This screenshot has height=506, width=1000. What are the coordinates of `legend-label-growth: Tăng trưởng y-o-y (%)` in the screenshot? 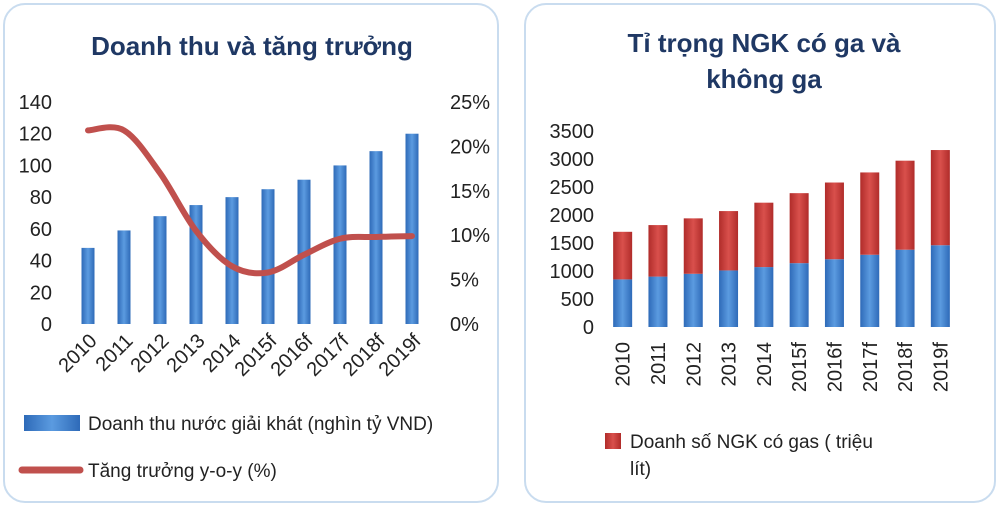 It's located at (182, 471).